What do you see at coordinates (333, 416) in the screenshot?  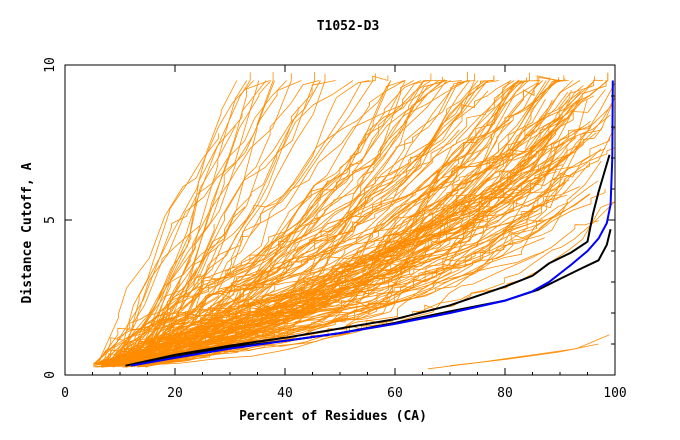 I see `x-axis-label: Percent of Residues (CA)` at bounding box center [333, 416].